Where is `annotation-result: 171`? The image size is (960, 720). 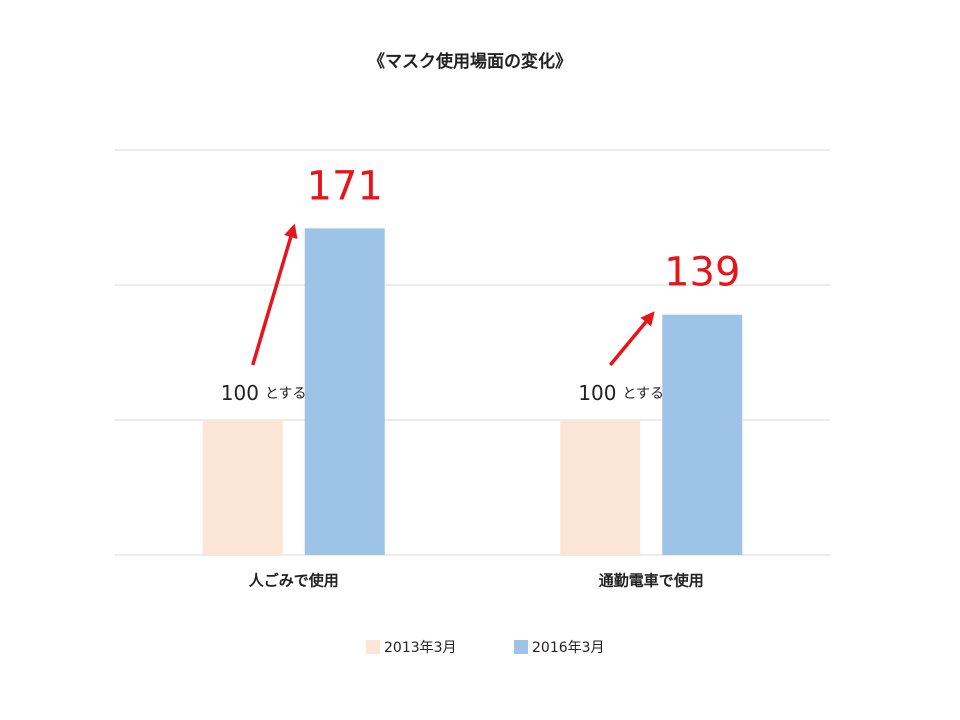 annotation-result: 171 is located at coordinates (345, 186).